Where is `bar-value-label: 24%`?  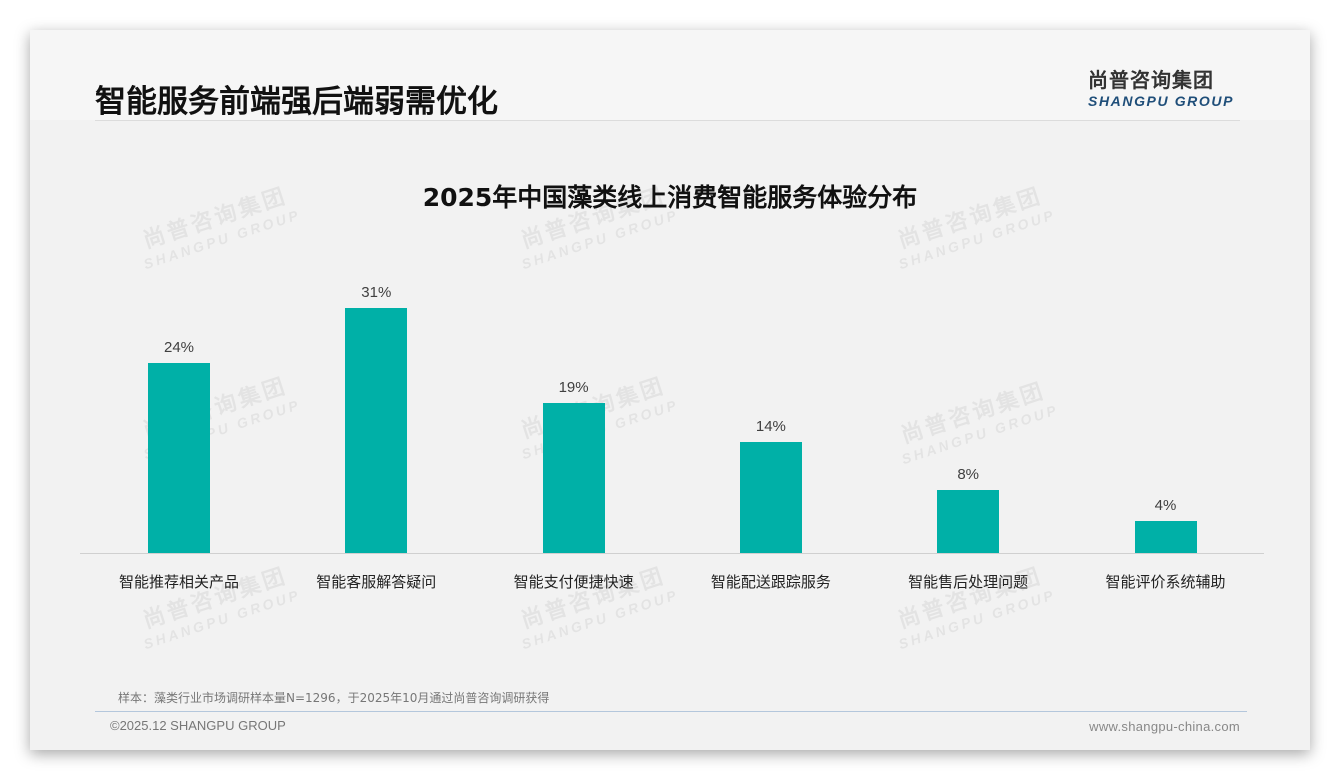
bar-value-label: 24% is located at coordinates (179, 348).